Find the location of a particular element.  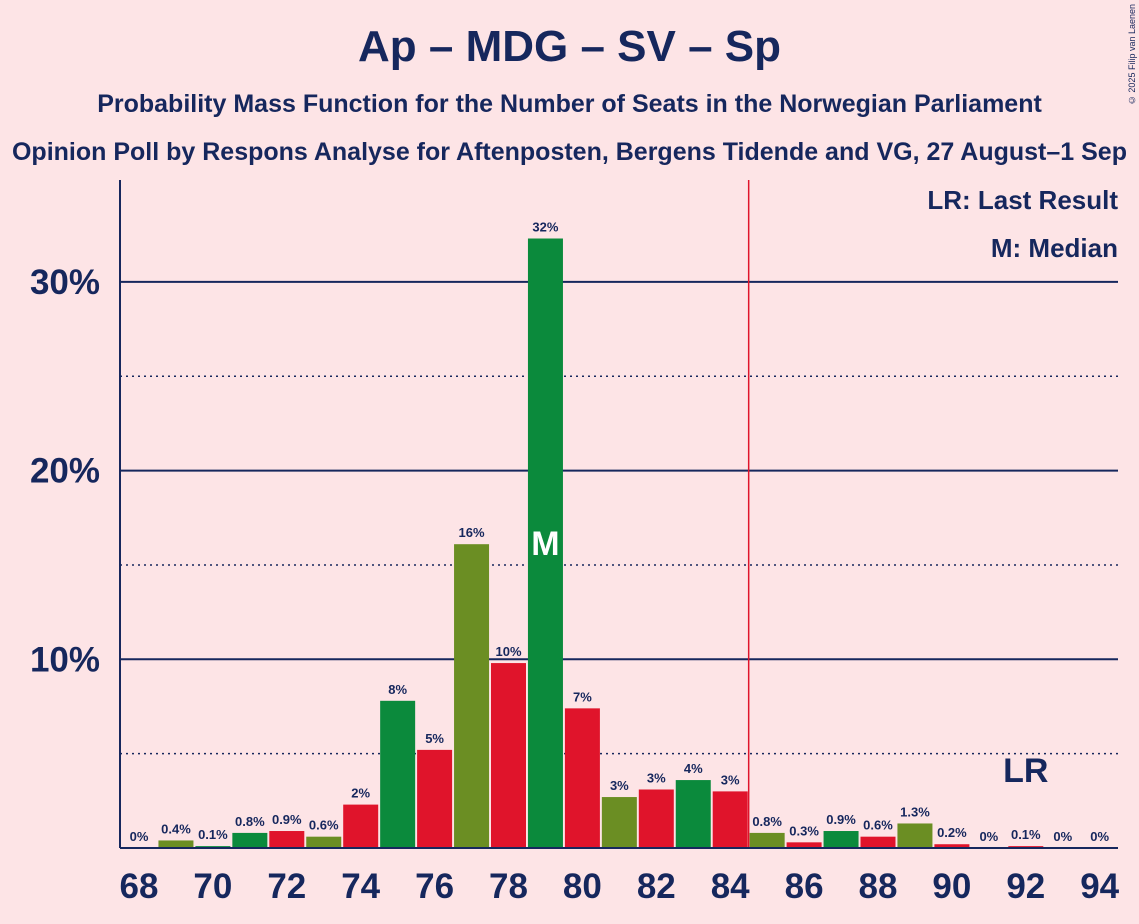

bar-label-seat-81: 3% is located at coordinates (619, 785).